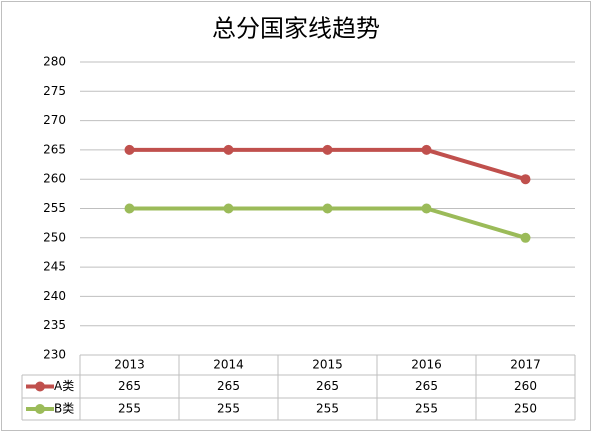  I want to click on y-tick-label: 230, so click(54, 355).